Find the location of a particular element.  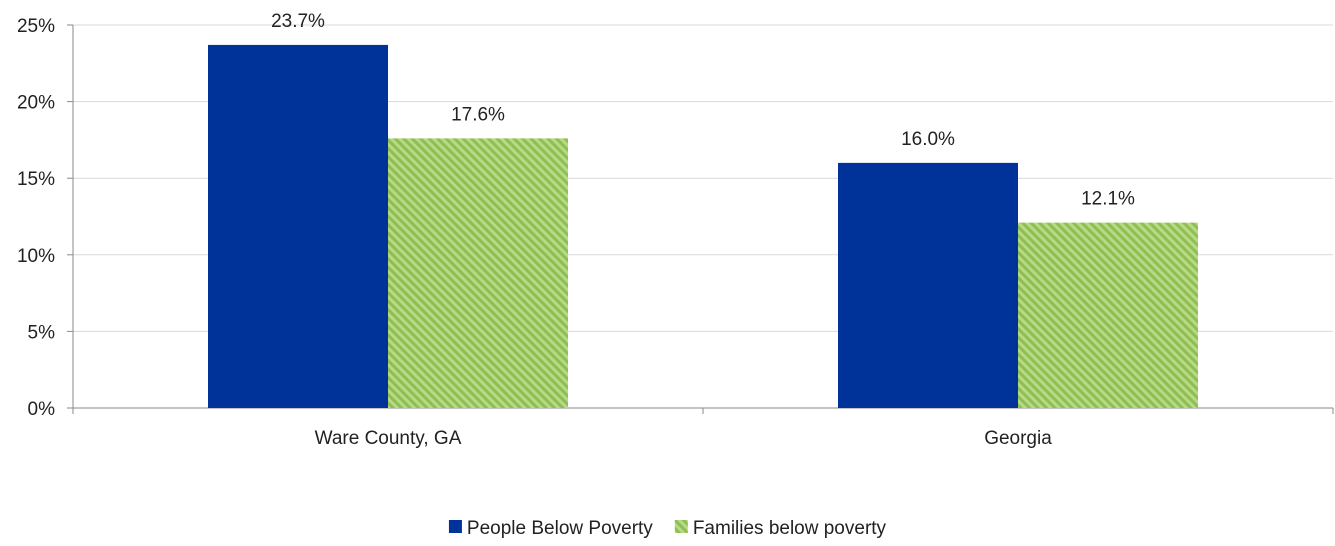

x-category-label: Ware County, GA is located at coordinates (388, 438).